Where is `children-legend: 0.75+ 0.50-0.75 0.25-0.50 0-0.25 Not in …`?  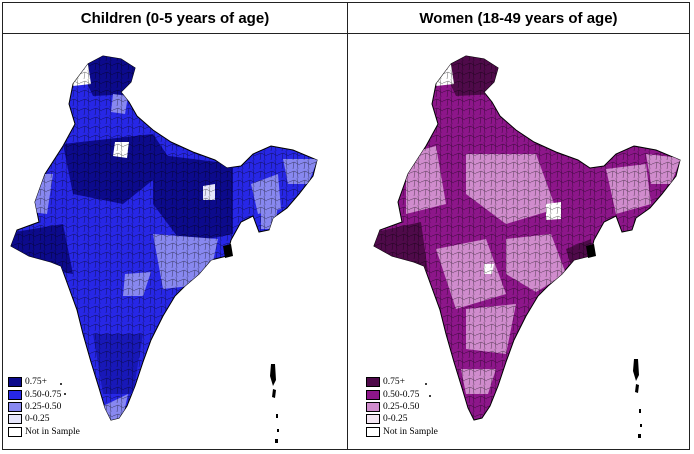 children-legend: 0.75+ 0.50-0.75 0.25-0.50 0-0.25 Not in … is located at coordinates (68, 407).